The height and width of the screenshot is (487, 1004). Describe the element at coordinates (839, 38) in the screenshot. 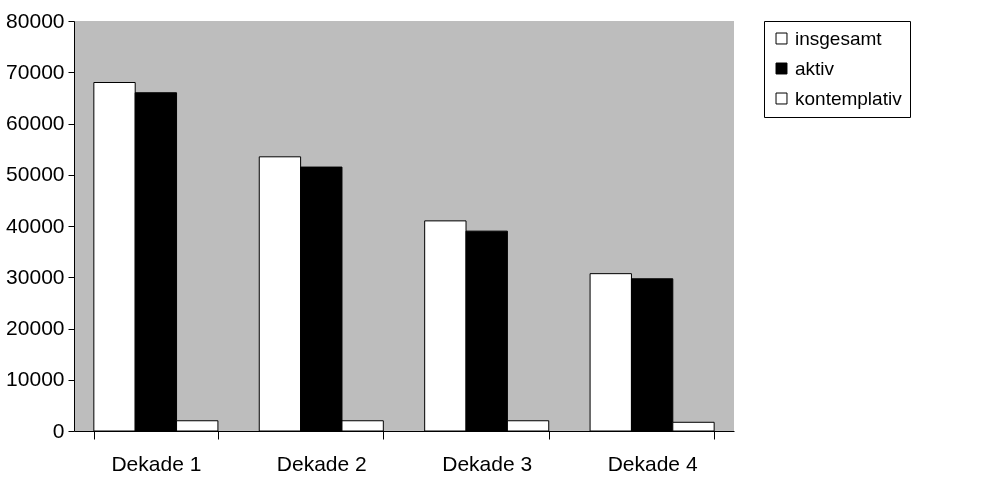

I see `legend-label: insgesamt` at that location.